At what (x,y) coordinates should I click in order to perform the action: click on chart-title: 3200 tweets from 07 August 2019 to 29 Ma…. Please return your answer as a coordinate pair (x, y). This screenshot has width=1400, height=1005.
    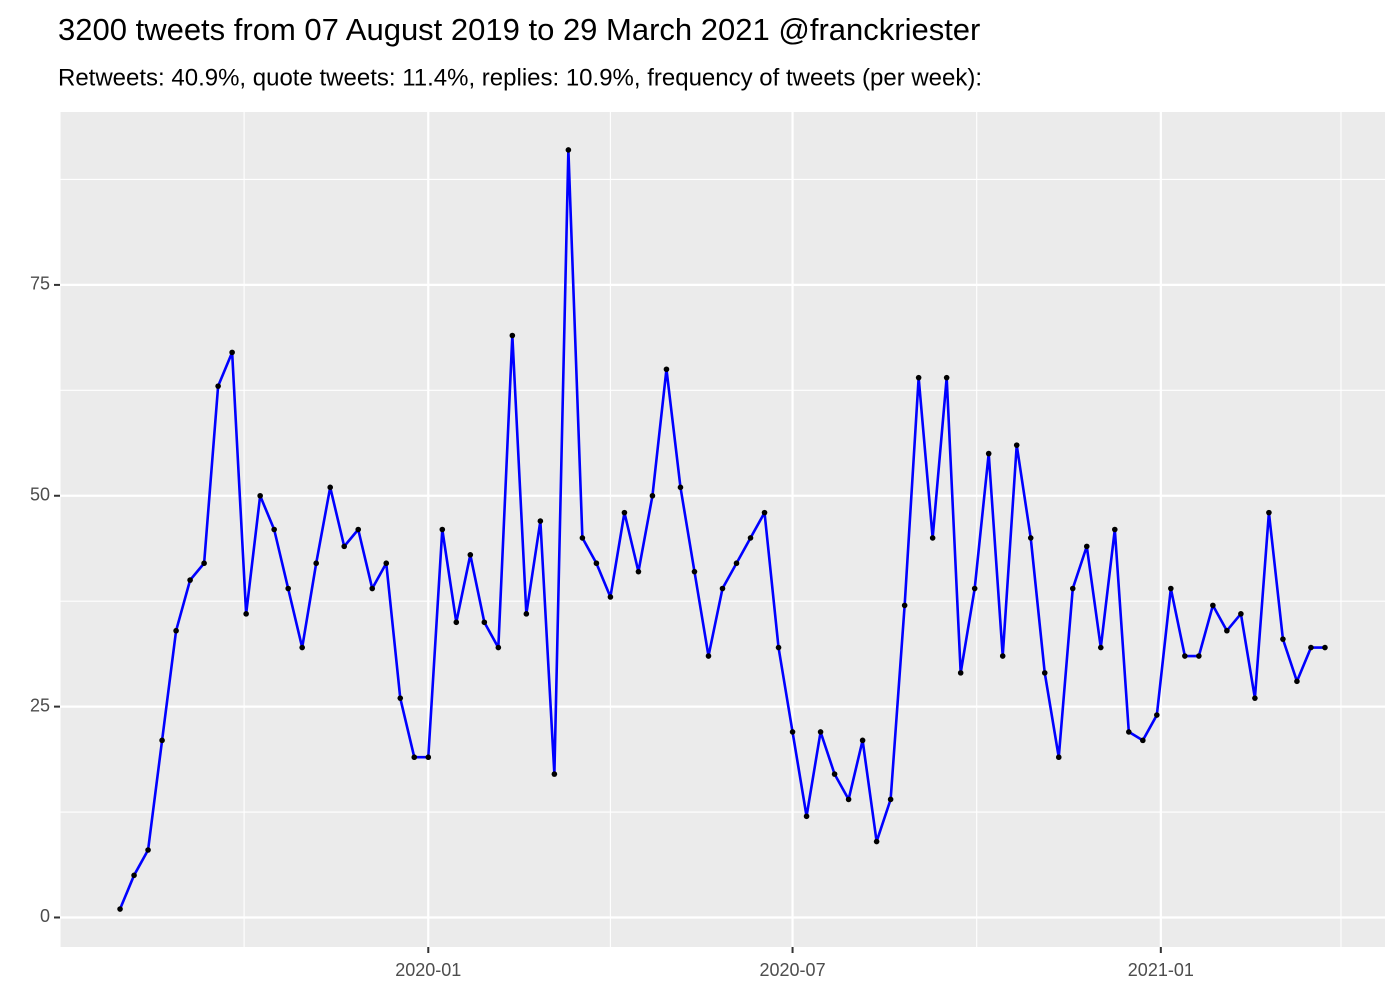
    Looking at the image, I should click on (519, 29).